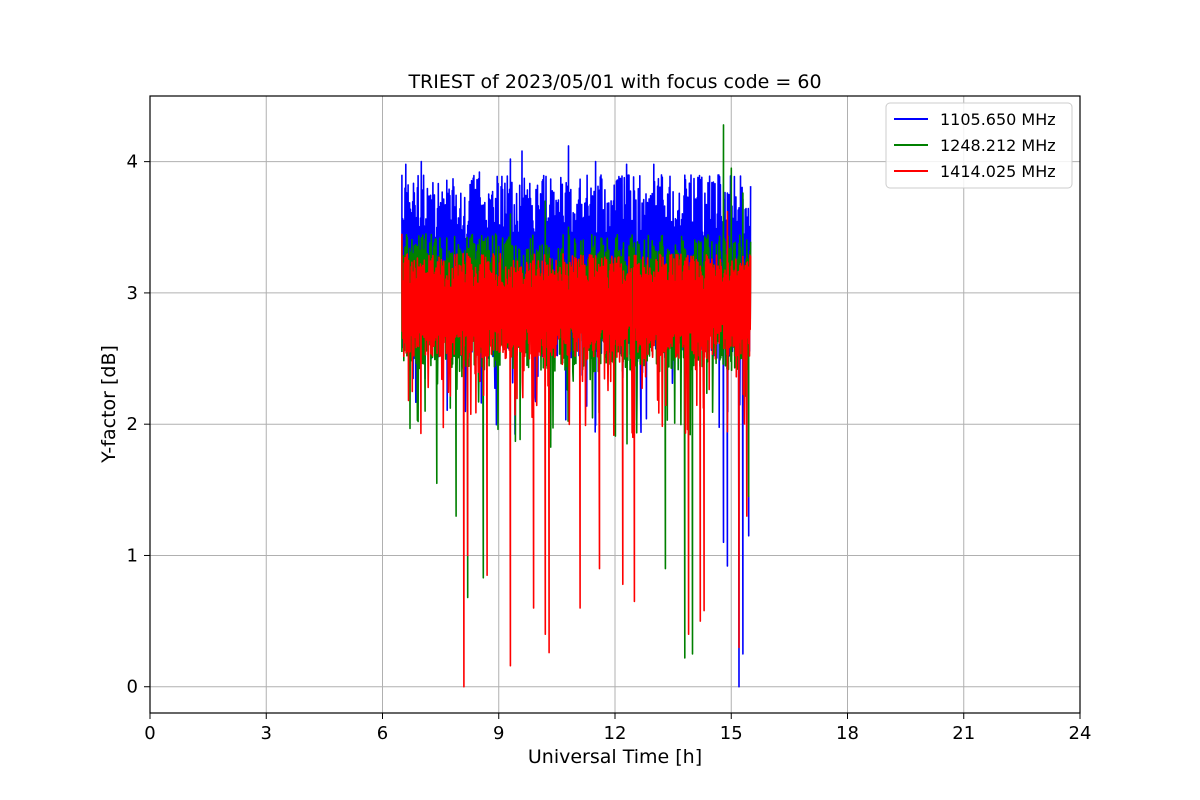 Image resolution: width=1200 pixels, height=800 pixels. Describe the element at coordinates (132, 687) in the screenshot. I see `y-tick-label: 0` at that location.